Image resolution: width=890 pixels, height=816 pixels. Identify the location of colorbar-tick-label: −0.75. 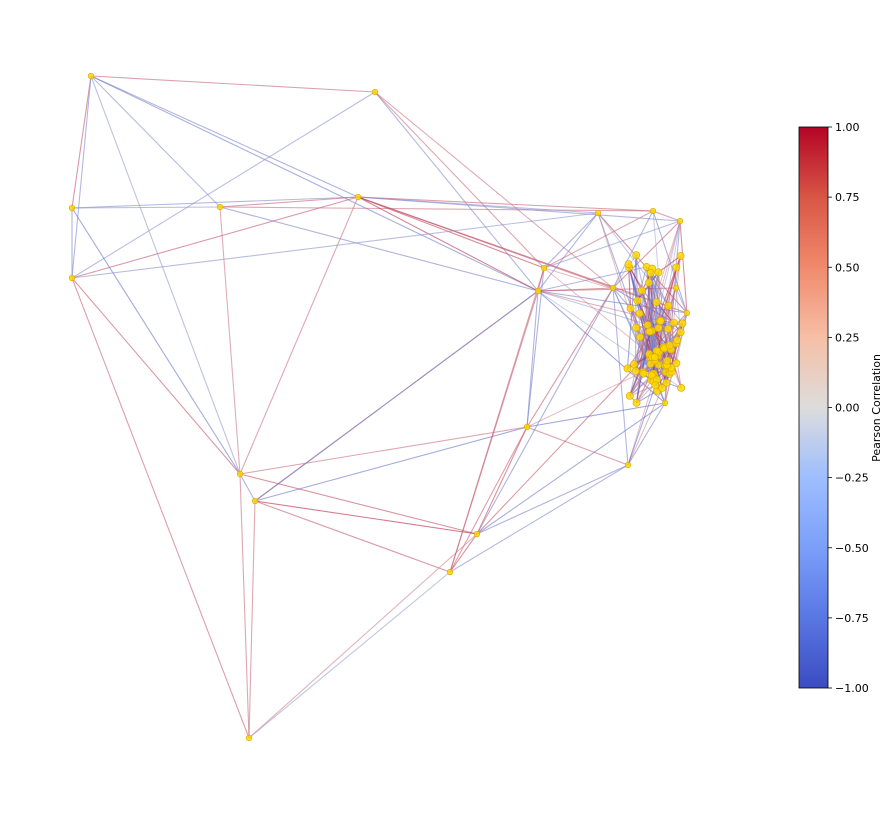
(852, 618).